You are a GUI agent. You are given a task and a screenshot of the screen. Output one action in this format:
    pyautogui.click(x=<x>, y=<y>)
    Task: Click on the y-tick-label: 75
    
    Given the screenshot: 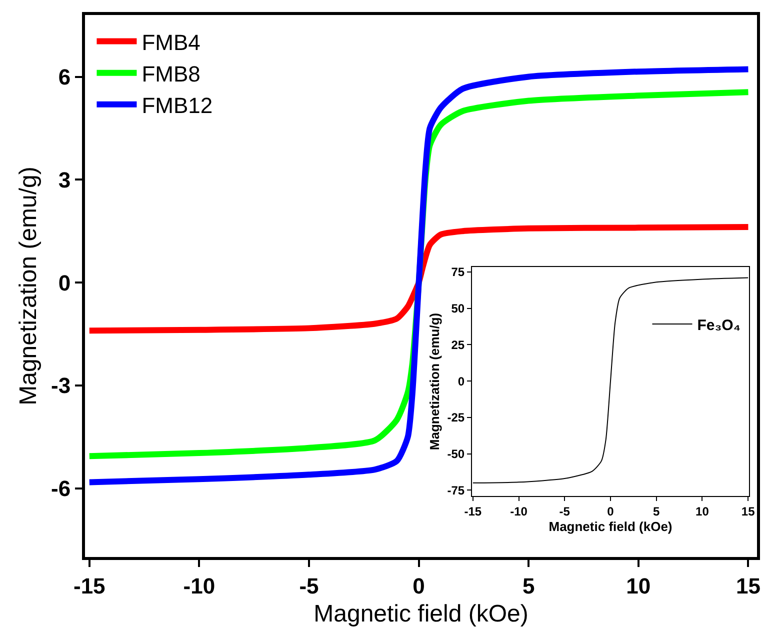 What is the action you would take?
    pyautogui.click(x=458, y=272)
    